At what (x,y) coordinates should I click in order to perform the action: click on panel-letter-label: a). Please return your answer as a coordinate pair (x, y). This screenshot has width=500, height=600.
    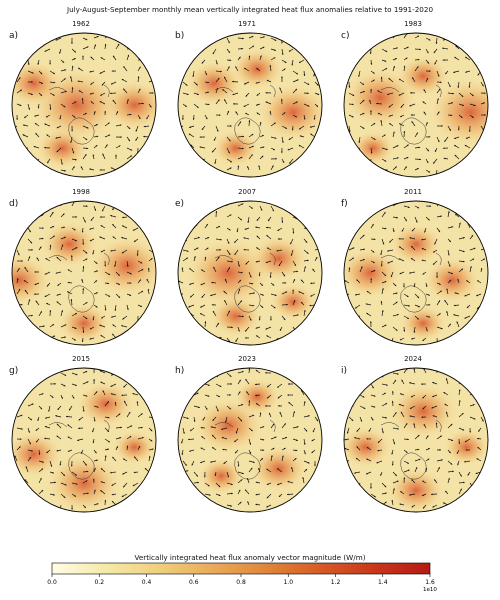
    Looking at the image, I should click on (14, 36).